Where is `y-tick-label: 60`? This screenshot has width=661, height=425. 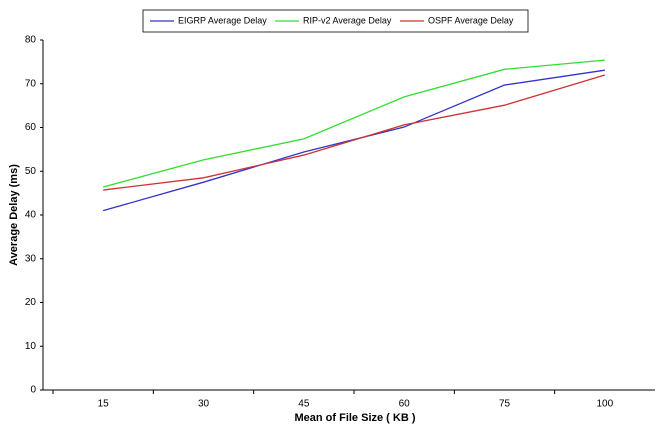
y-tick-label: 60 is located at coordinates (31, 127).